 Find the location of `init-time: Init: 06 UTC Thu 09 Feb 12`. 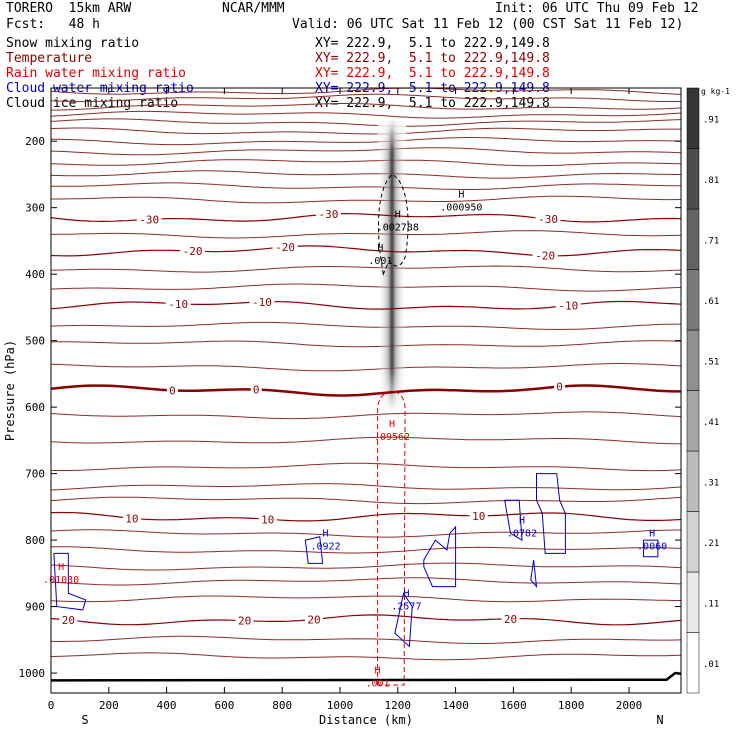

init-time: Init: 06 UTC Thu 09 Feb 12 is located at coordinates (597, 8).